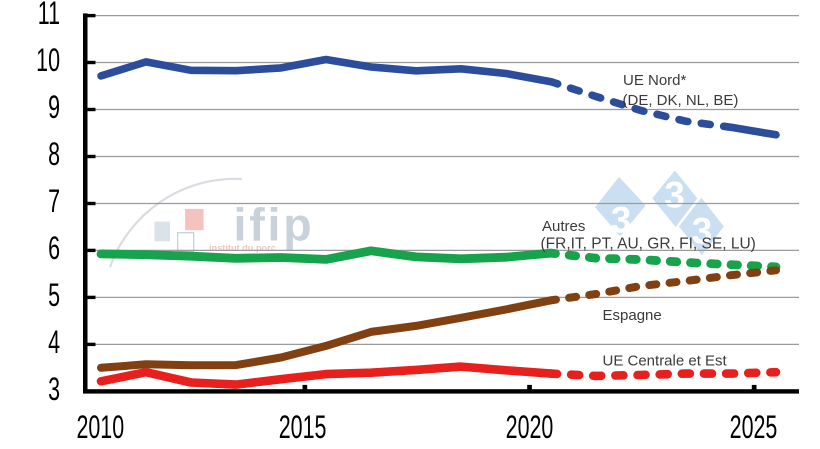  What do you see at coordinates (665, 361) in the screenshot?
I see `svg-text: UE Centrale et Est` at bounding box center [665, 361].